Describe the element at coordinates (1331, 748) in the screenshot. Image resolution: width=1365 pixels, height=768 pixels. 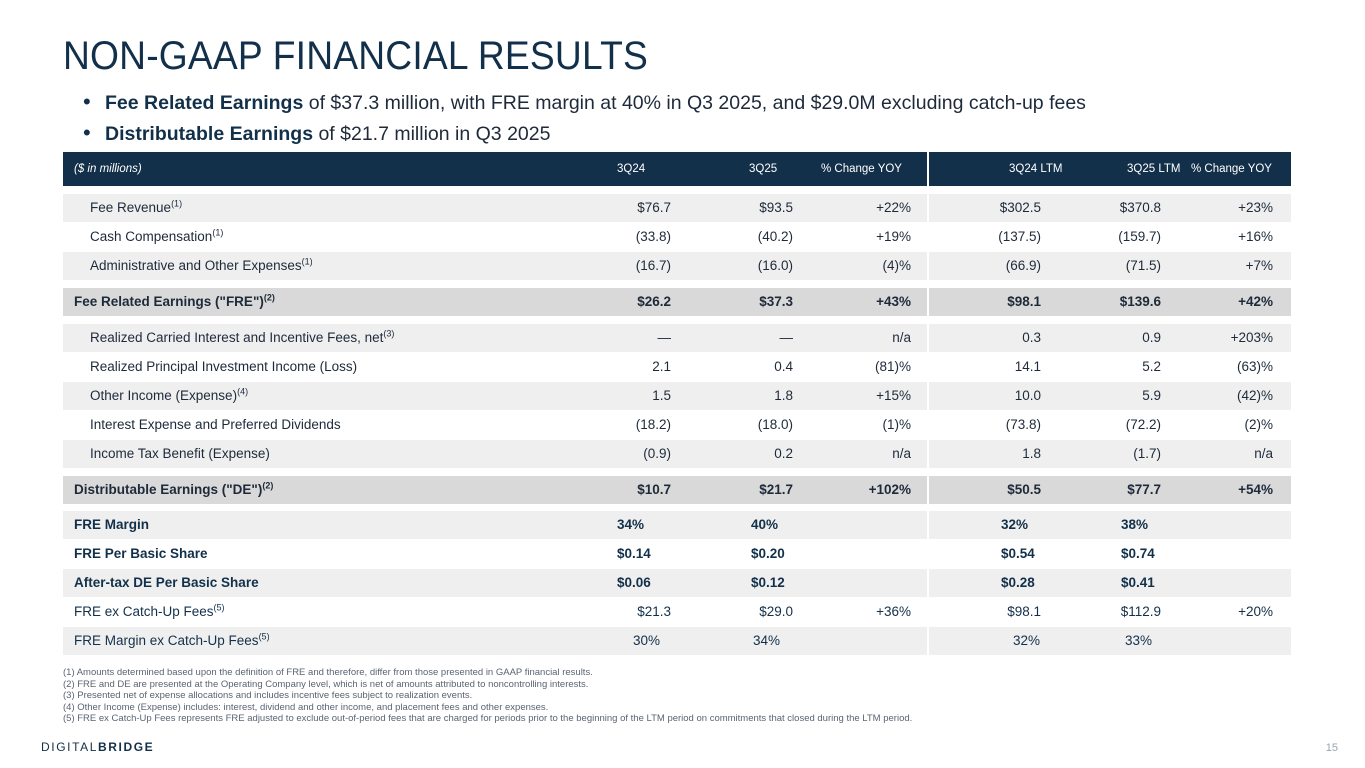
I see `page-number: 15` at that location.